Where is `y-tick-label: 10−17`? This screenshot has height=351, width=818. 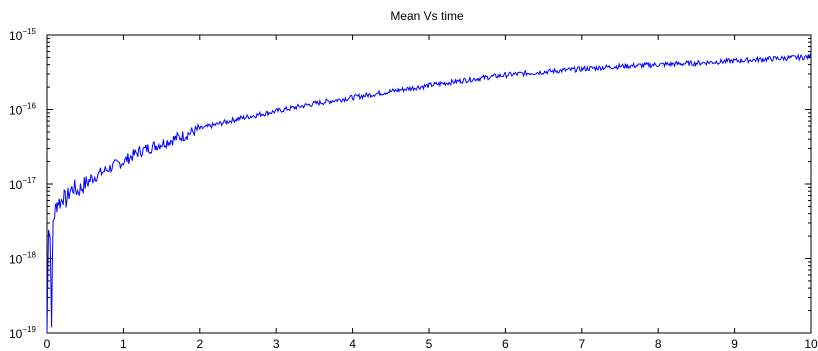 y-tick-label: 10−17 is located at coordinates (22, 184).